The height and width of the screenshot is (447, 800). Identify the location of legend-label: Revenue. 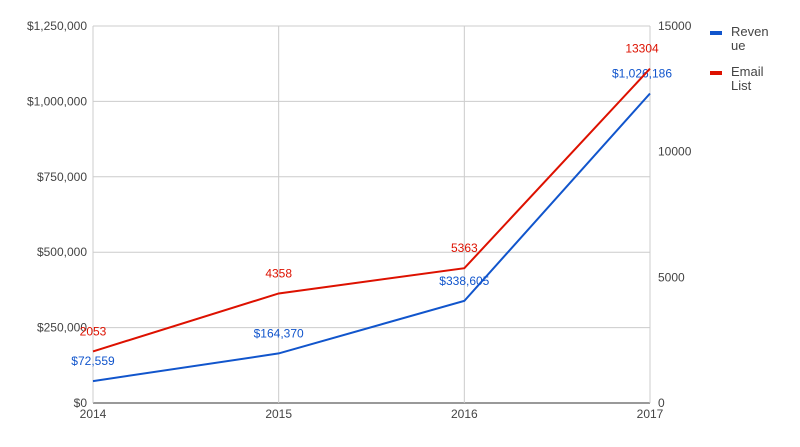
(750, 38).